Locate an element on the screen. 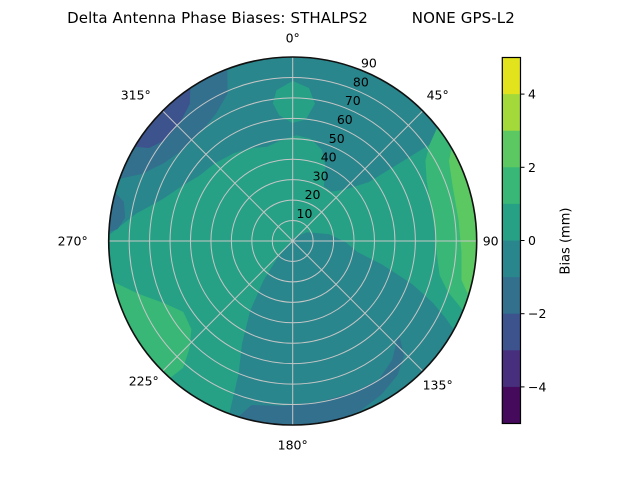  colorbar-tick-label: 4 is located at coordinates (532, 94).